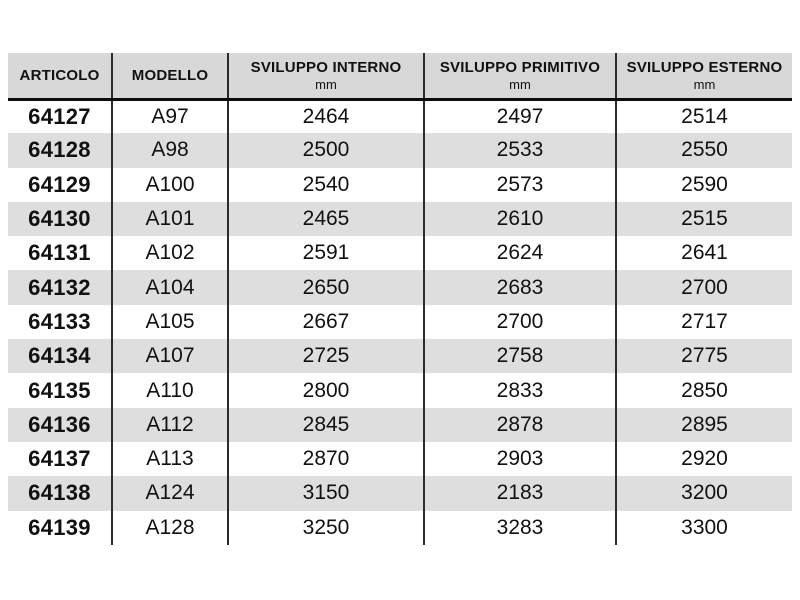 This screenshot has height=600, width=800. Describe the element at coordinates (519, 150) in the screenshot. I see `sviluppo-primitivo-cell: 2533` at that location.